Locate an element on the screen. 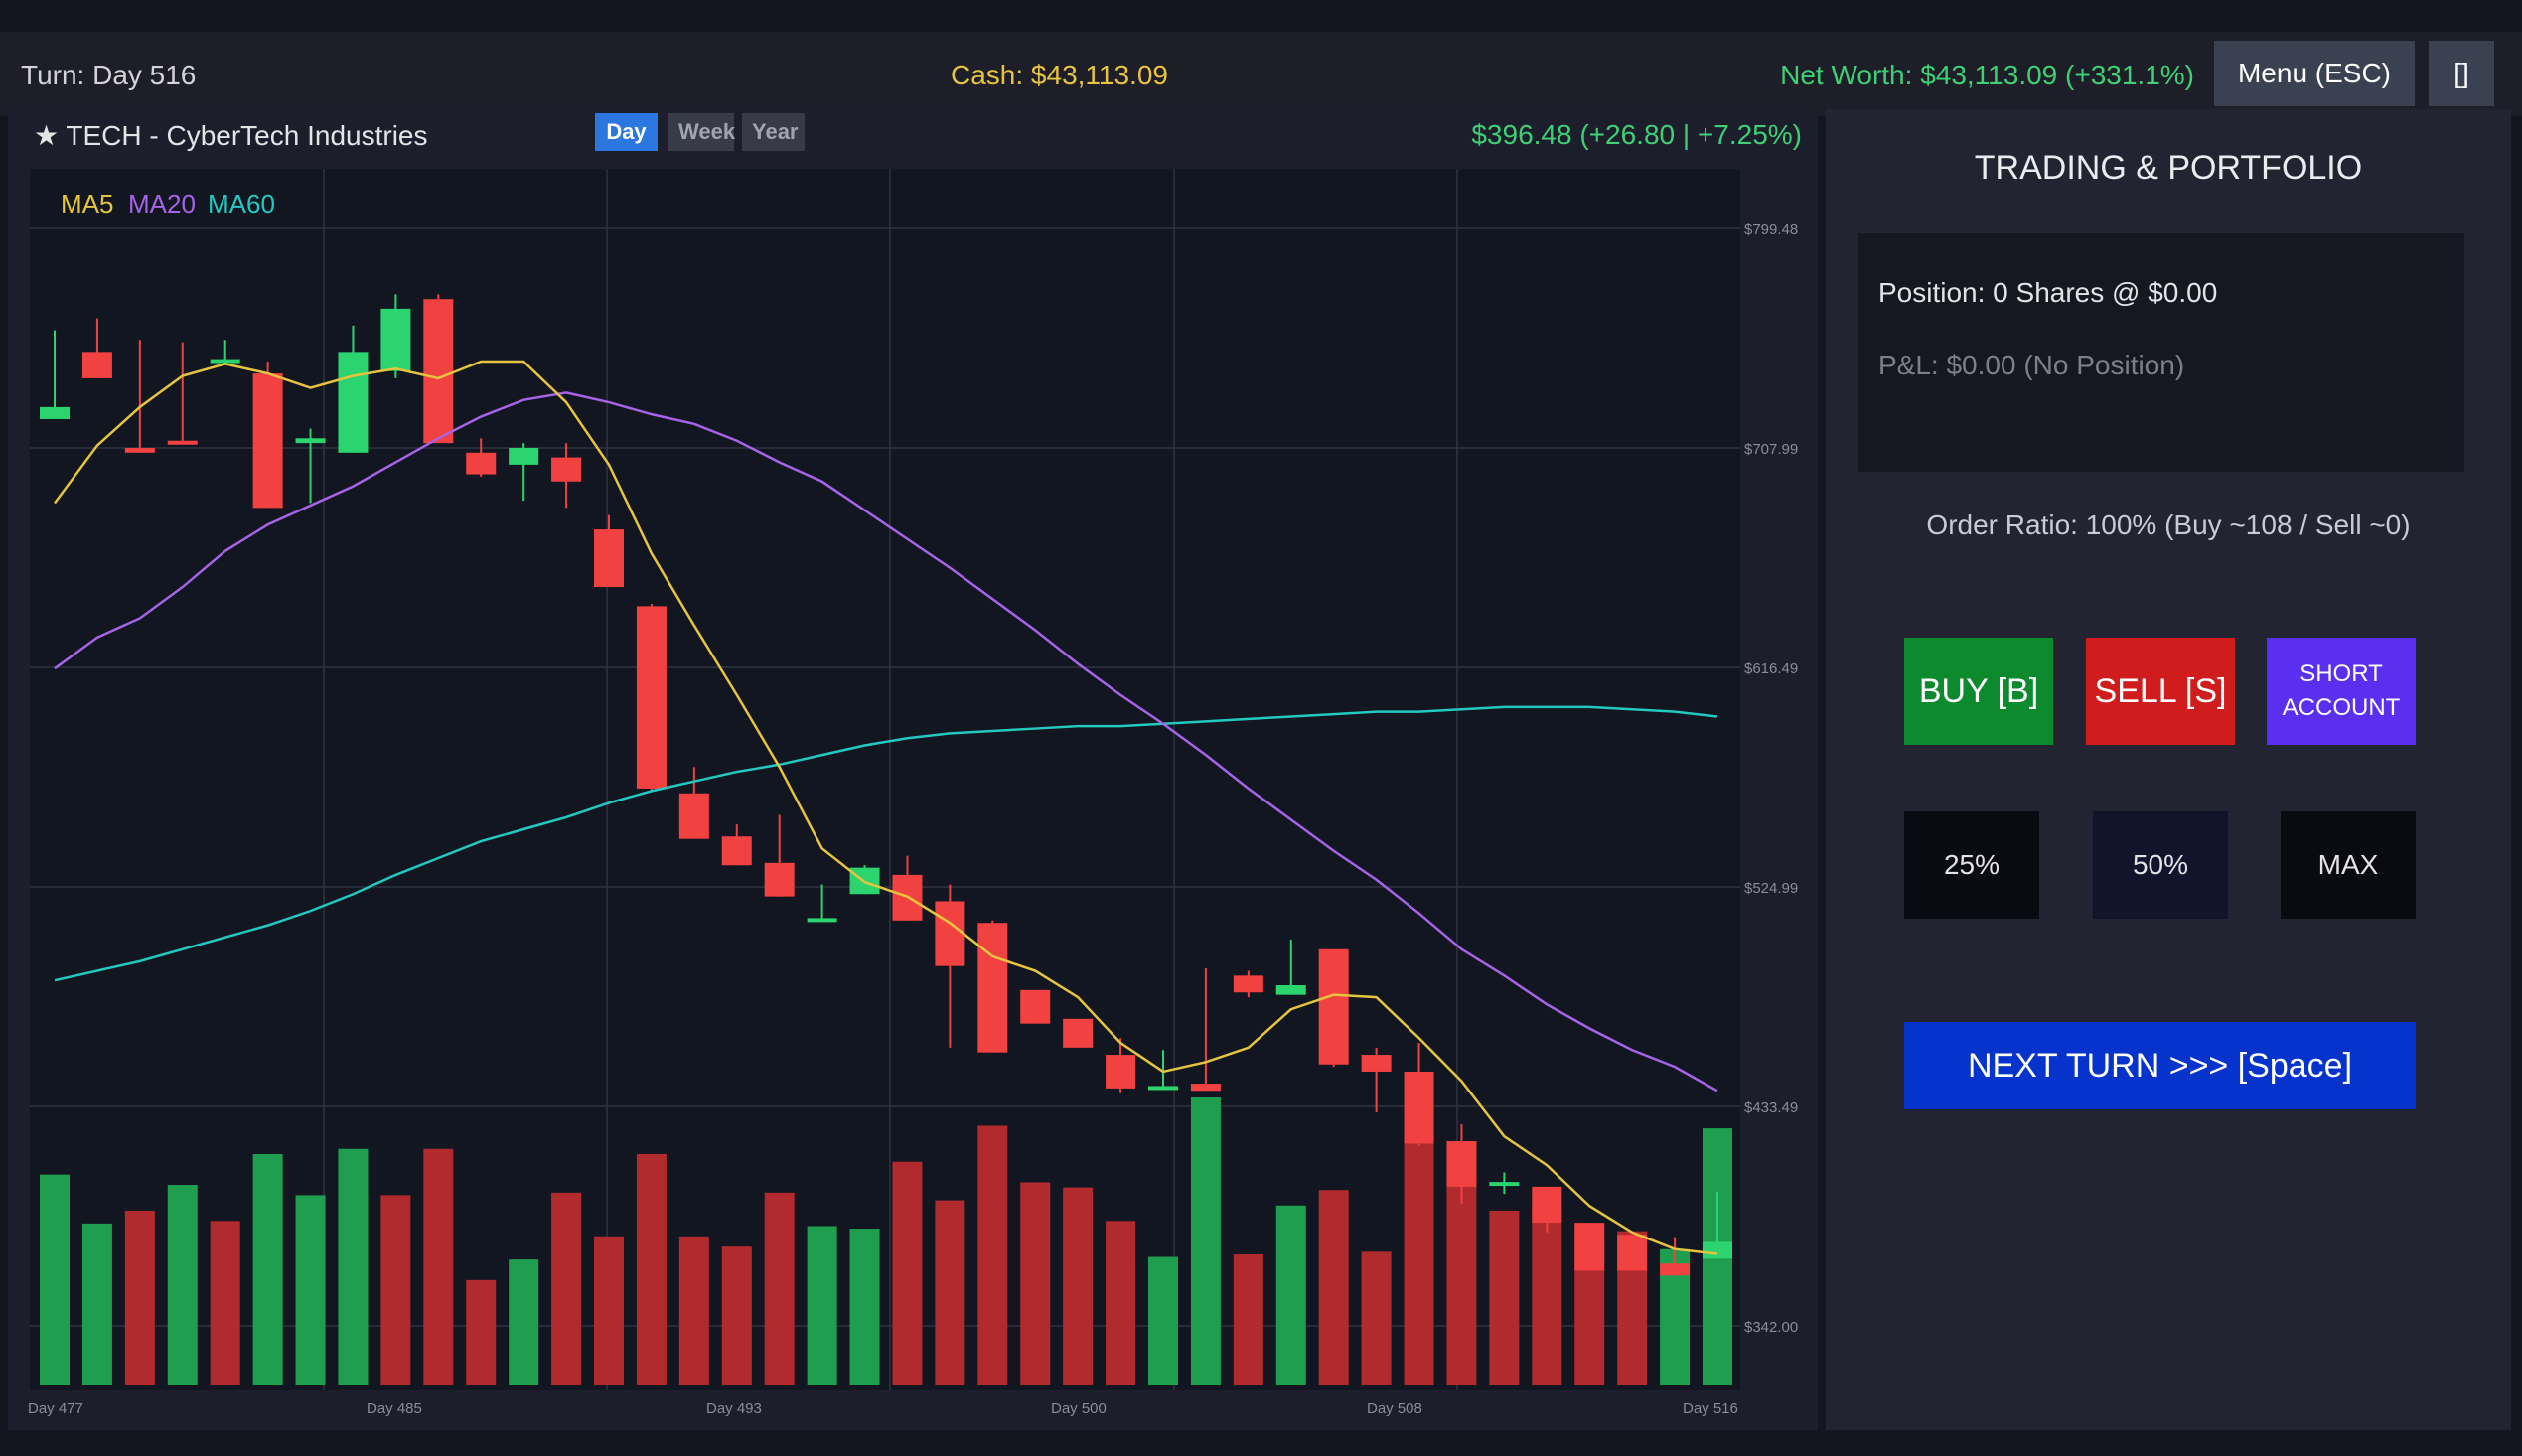 The width and height of the screenshot is (2522, 1456). sell-button: SELL [S] is located at coordinates (2160, 691).